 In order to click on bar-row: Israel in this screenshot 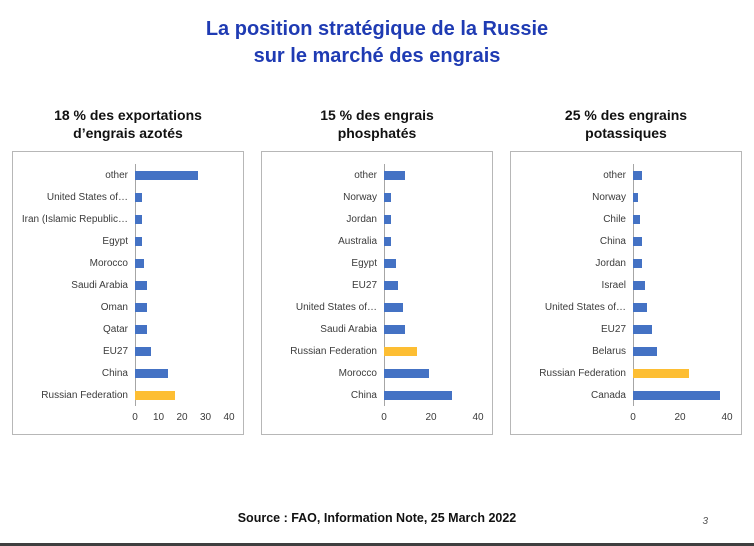, I will do `click(628, 285)`.